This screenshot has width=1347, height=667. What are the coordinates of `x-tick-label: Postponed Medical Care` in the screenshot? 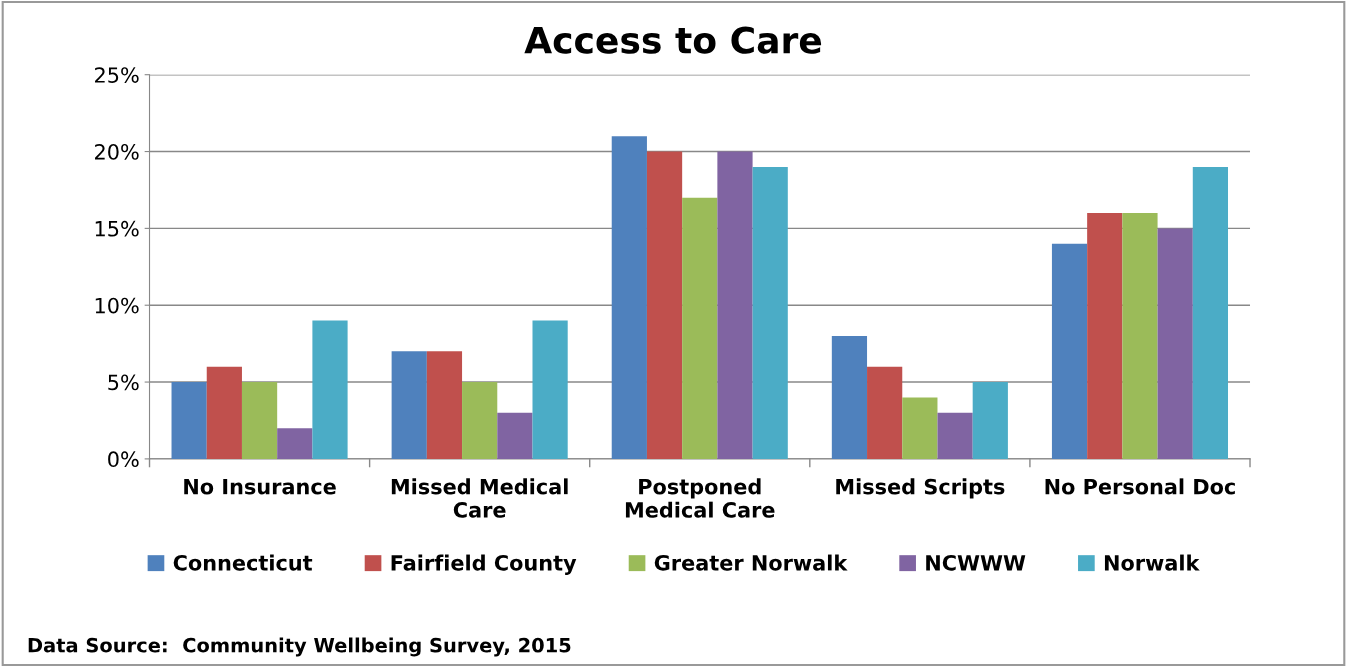 It's located at (700, 498).